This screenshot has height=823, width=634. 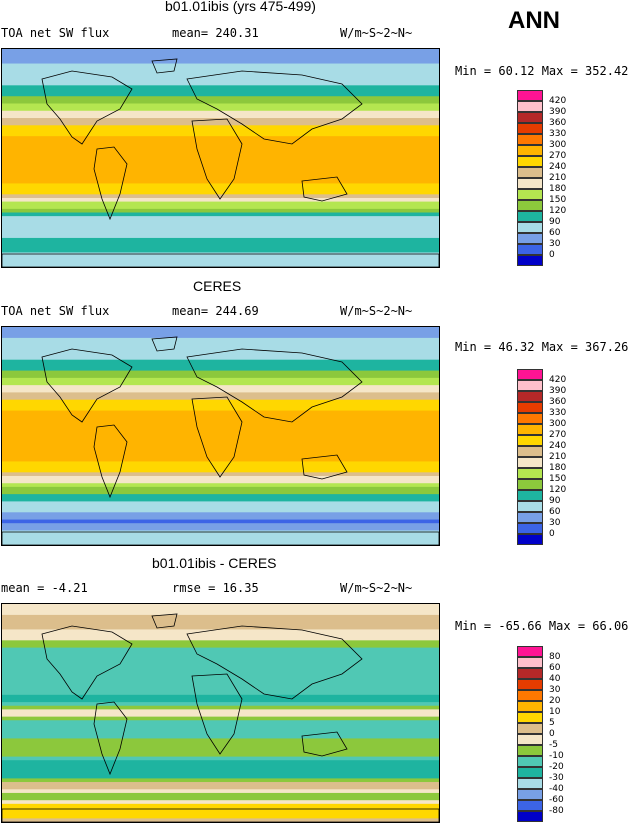 What do you see at coordinates (376, 588) in the screenshot?
I see `panel-3-units-label: W/m~S~2~N~` at bounding box center [376, 588].